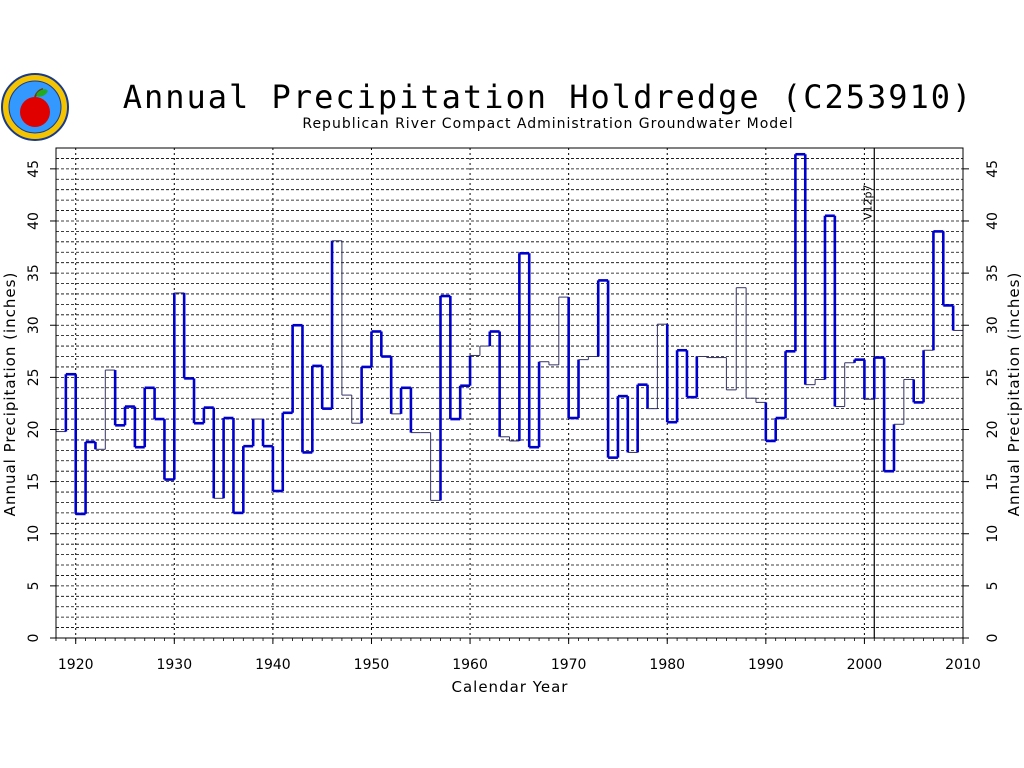 The image size is (1024, 768). Describe the element at coordinates (993, 377) in the screenshot. I see `y-tick-label-right: 25` at that location.